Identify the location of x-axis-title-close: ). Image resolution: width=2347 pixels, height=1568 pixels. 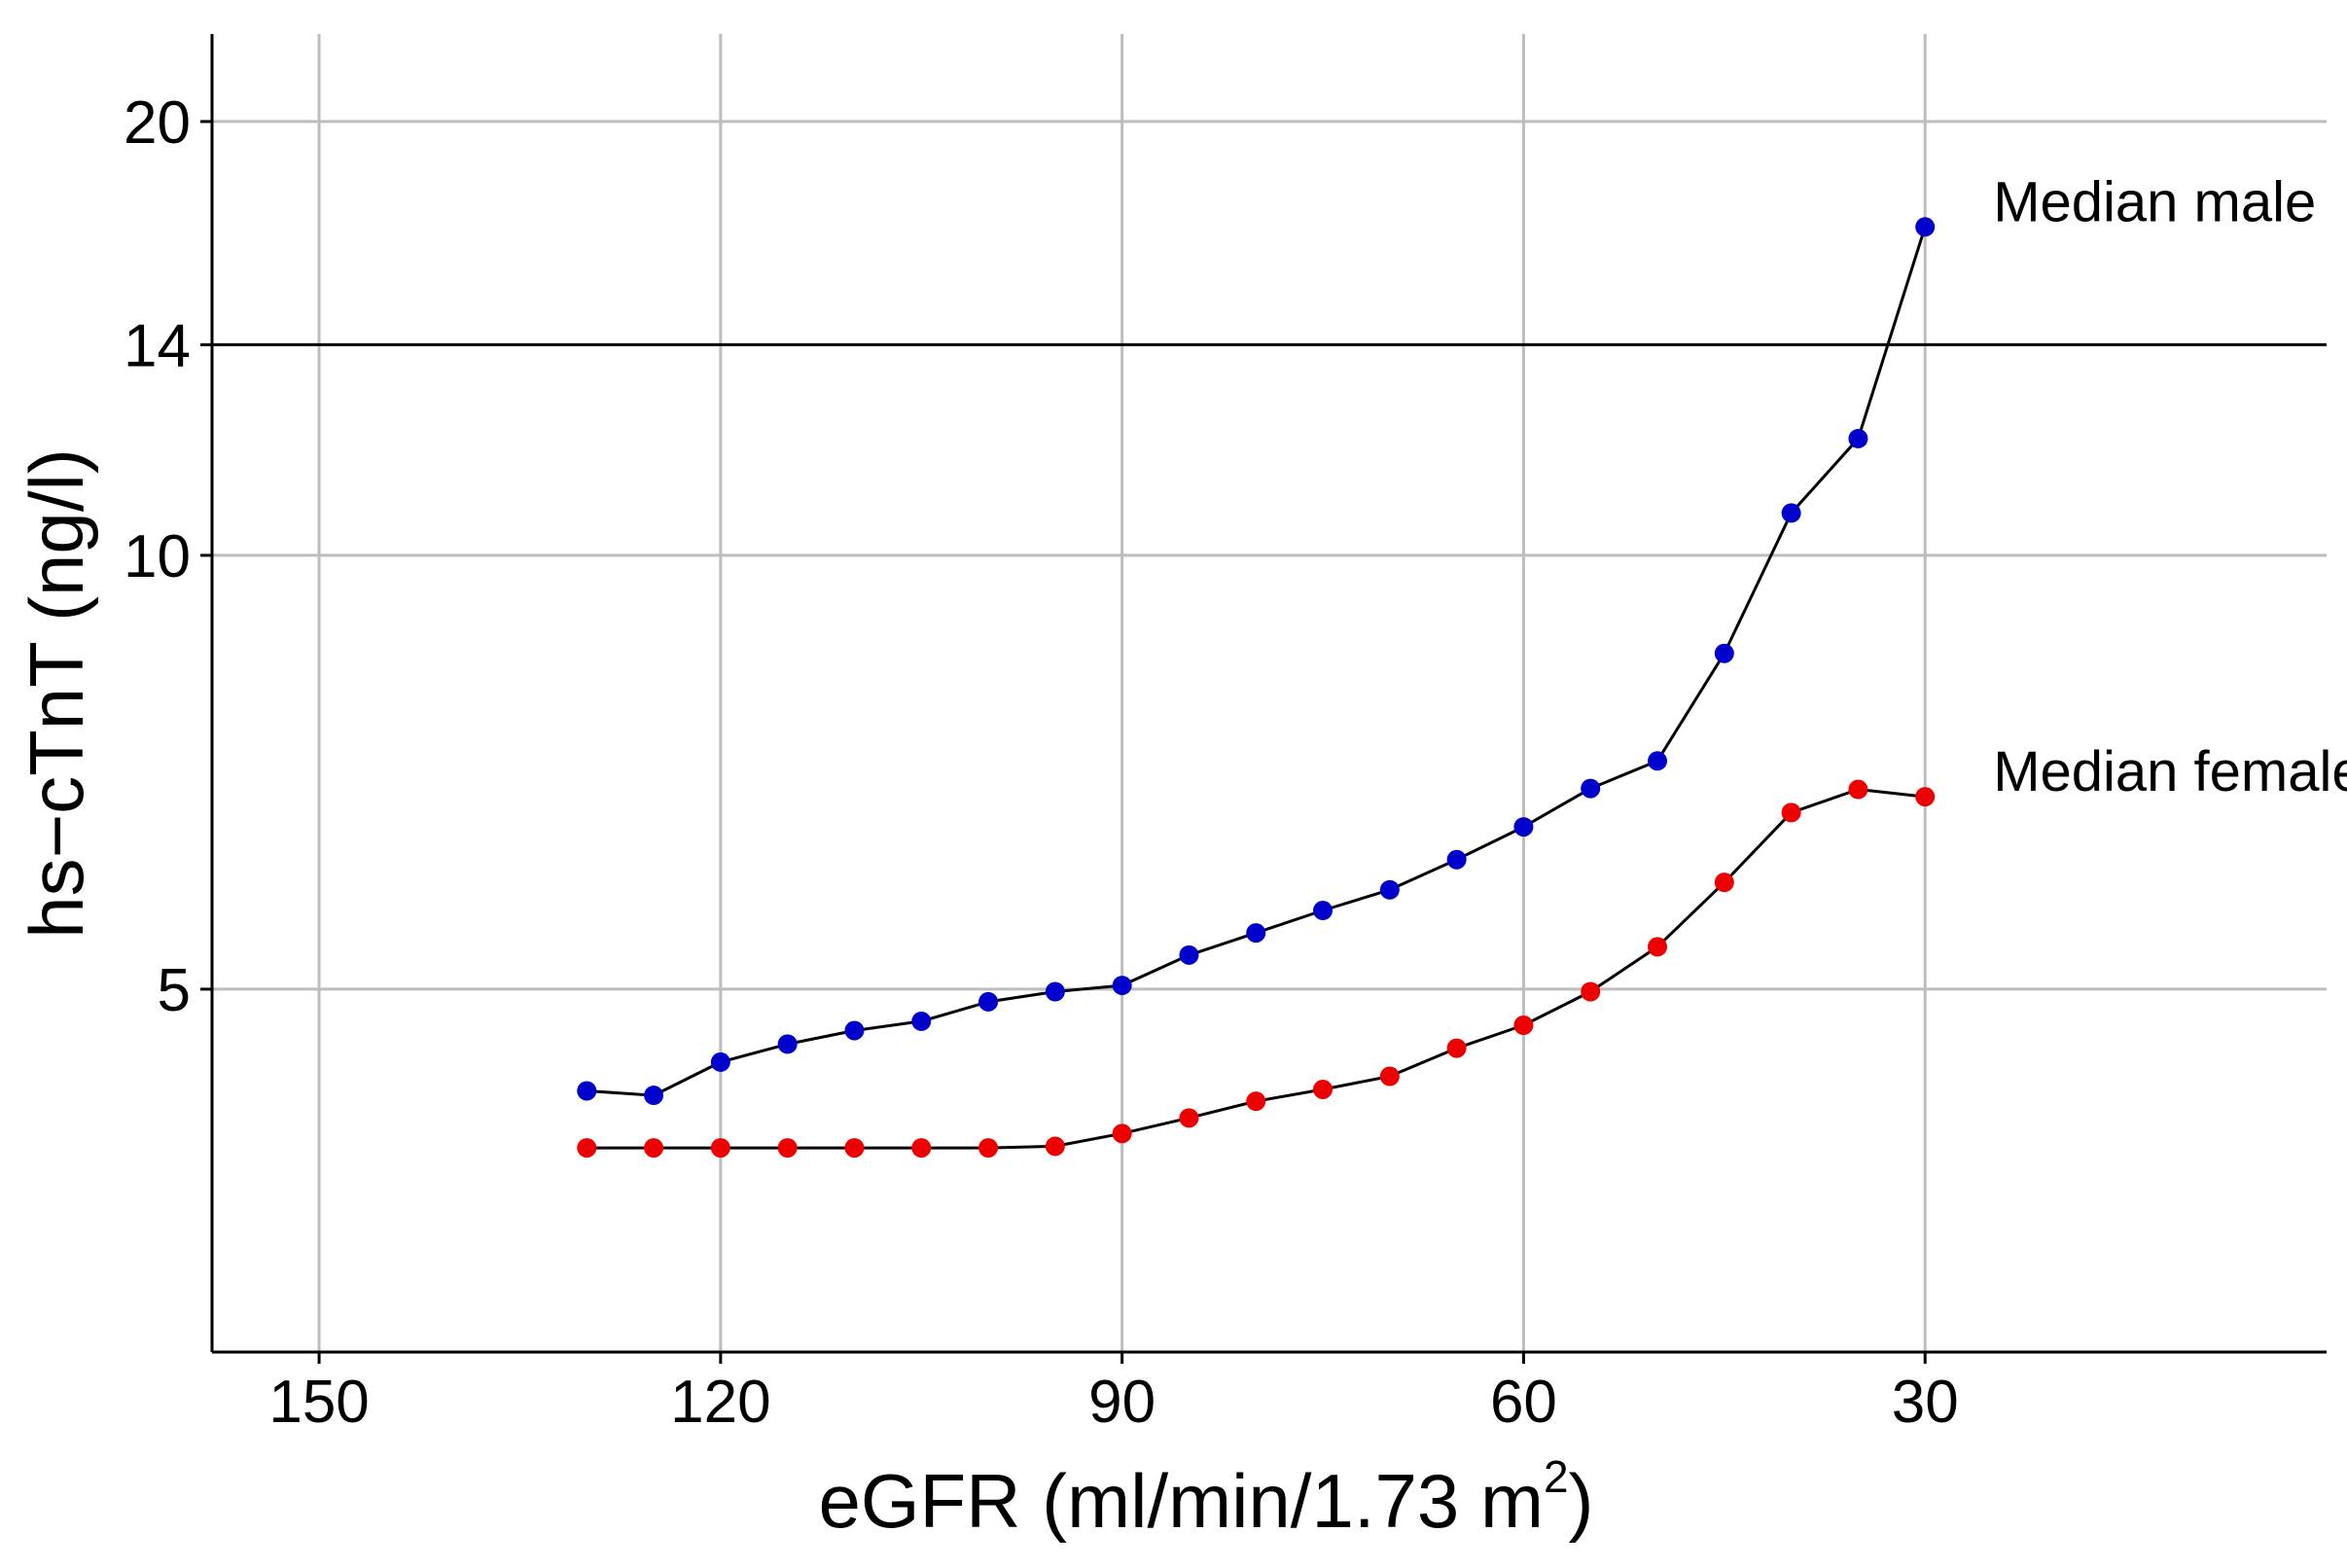
(1582, 1501).